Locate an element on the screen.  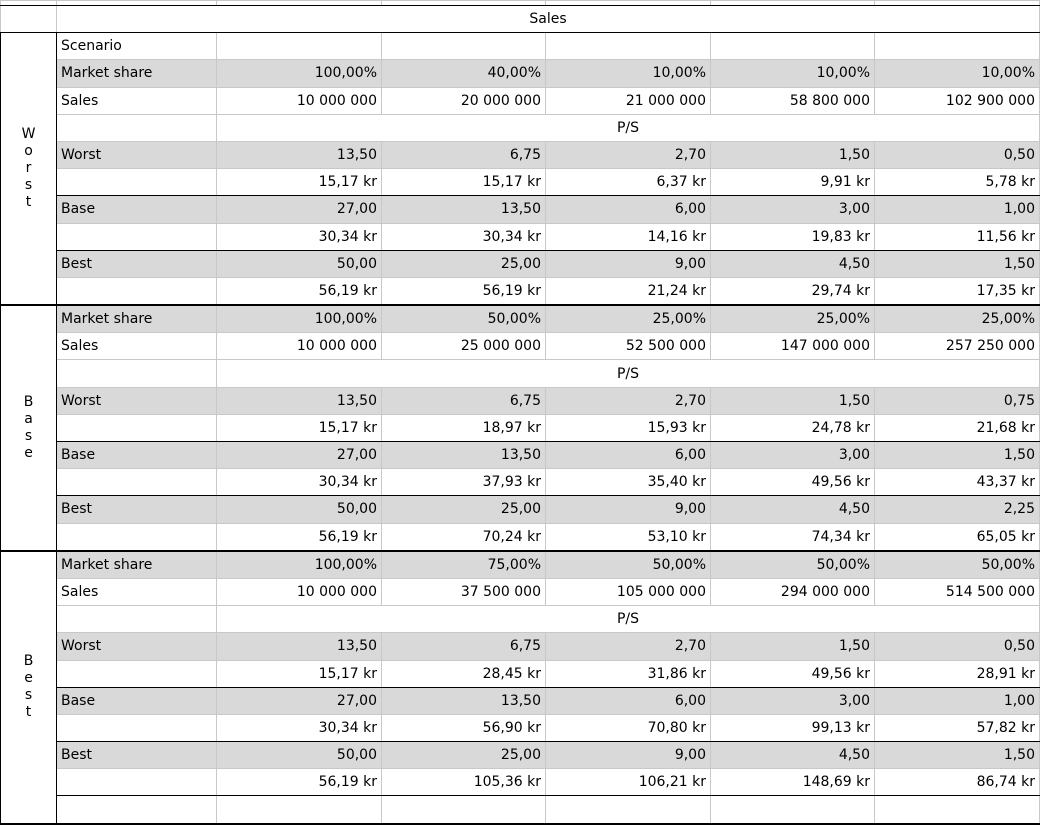
price-value: 6,37 kr is located at coordinates (628, 182).